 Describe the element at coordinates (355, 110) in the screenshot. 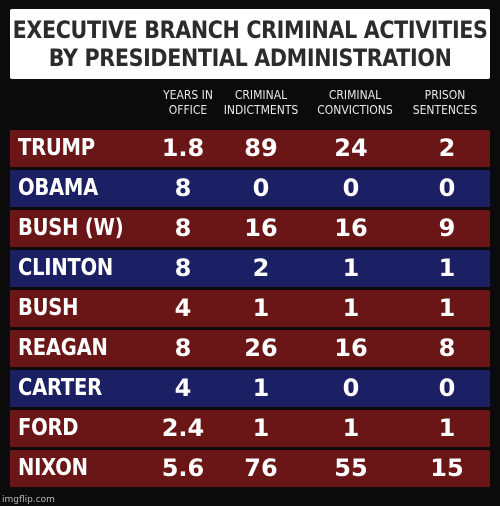

I see `header-convictions-line2: CONVICTIONS` at that location.